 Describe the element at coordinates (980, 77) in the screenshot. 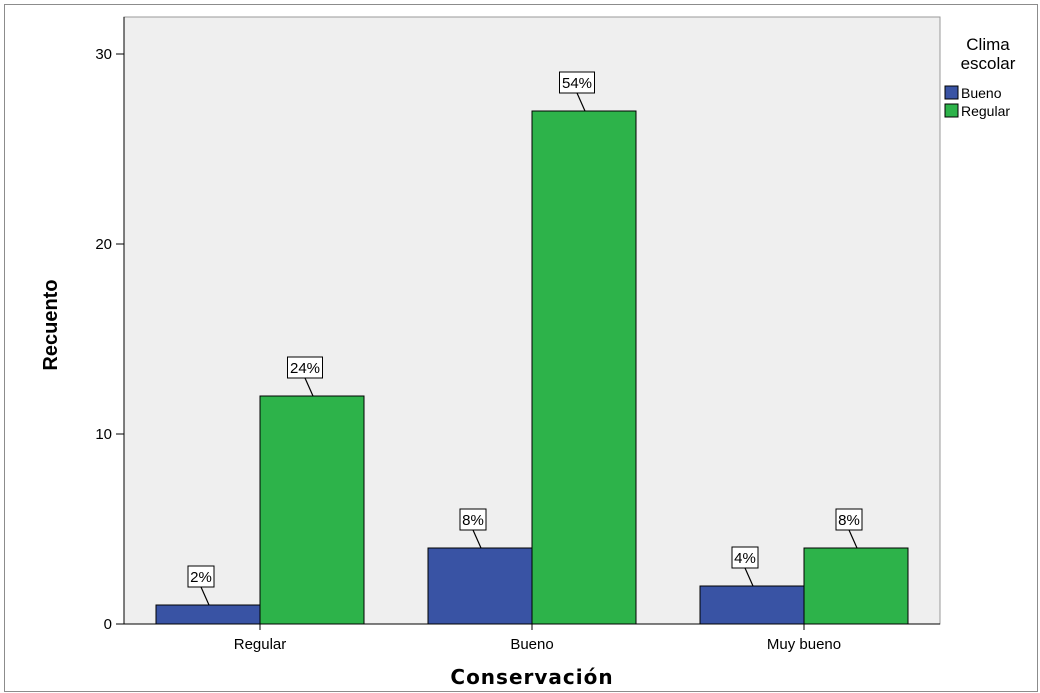

I see `legend: Clima escolar Bueno Regular` at that location.